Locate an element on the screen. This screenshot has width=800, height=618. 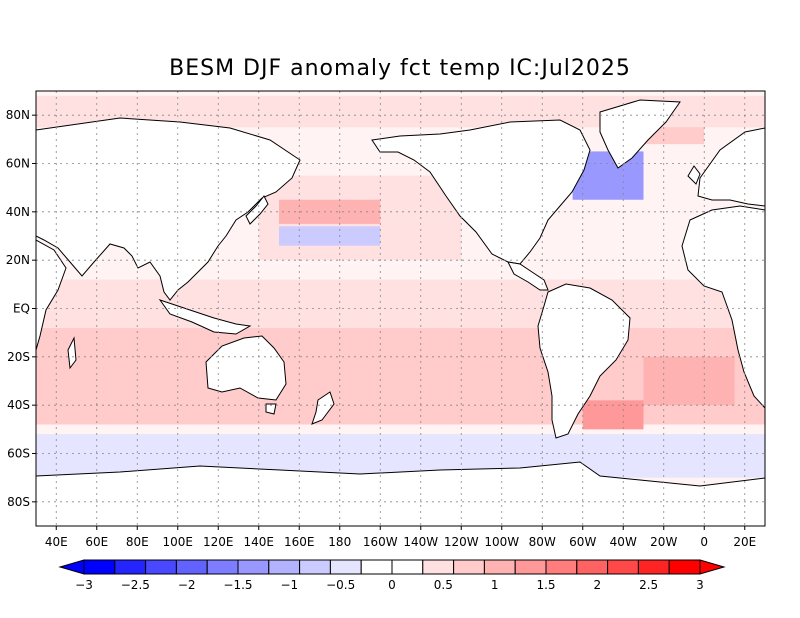
lon-label: 140W is located at coordinates (420, 542).